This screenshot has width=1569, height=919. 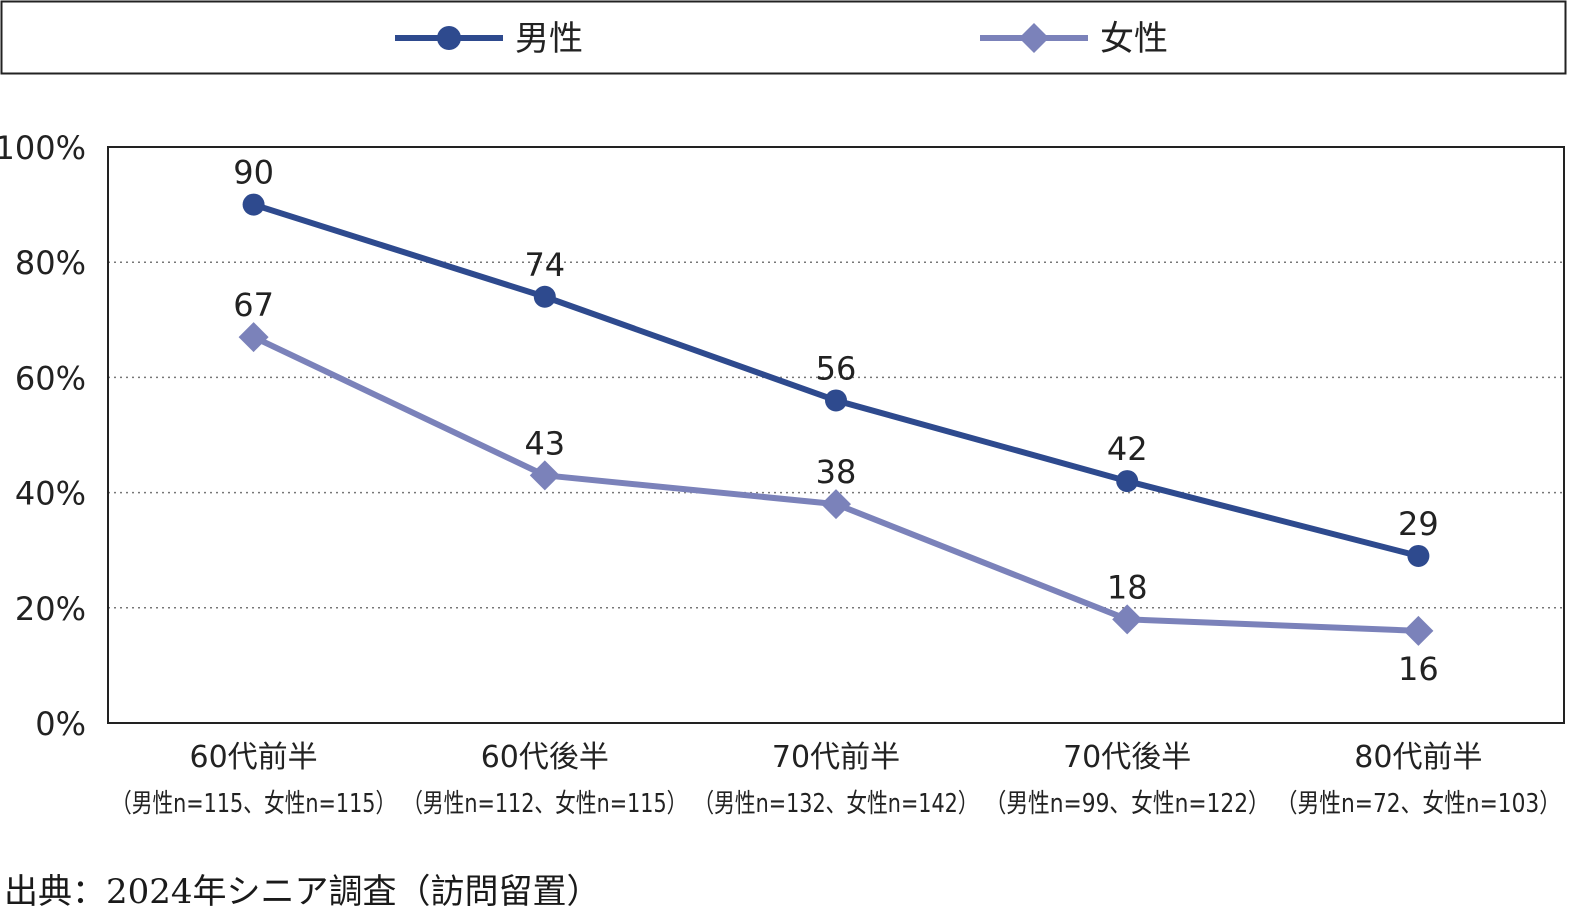 What do you see at coordinates (1127, 587) in the screenshot?
I see `data-label: 18` at bounding box center [1127, 587].